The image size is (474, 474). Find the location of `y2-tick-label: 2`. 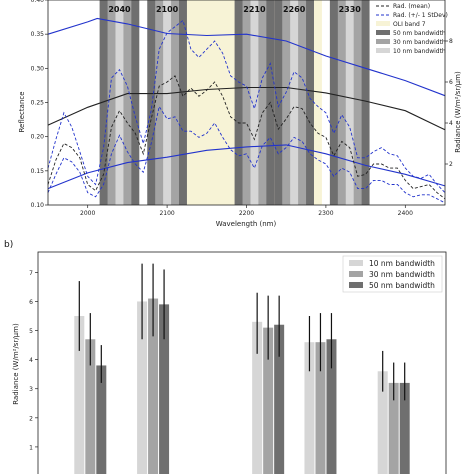

y2-tick-label: 2 is located at coordinates (451, 164).